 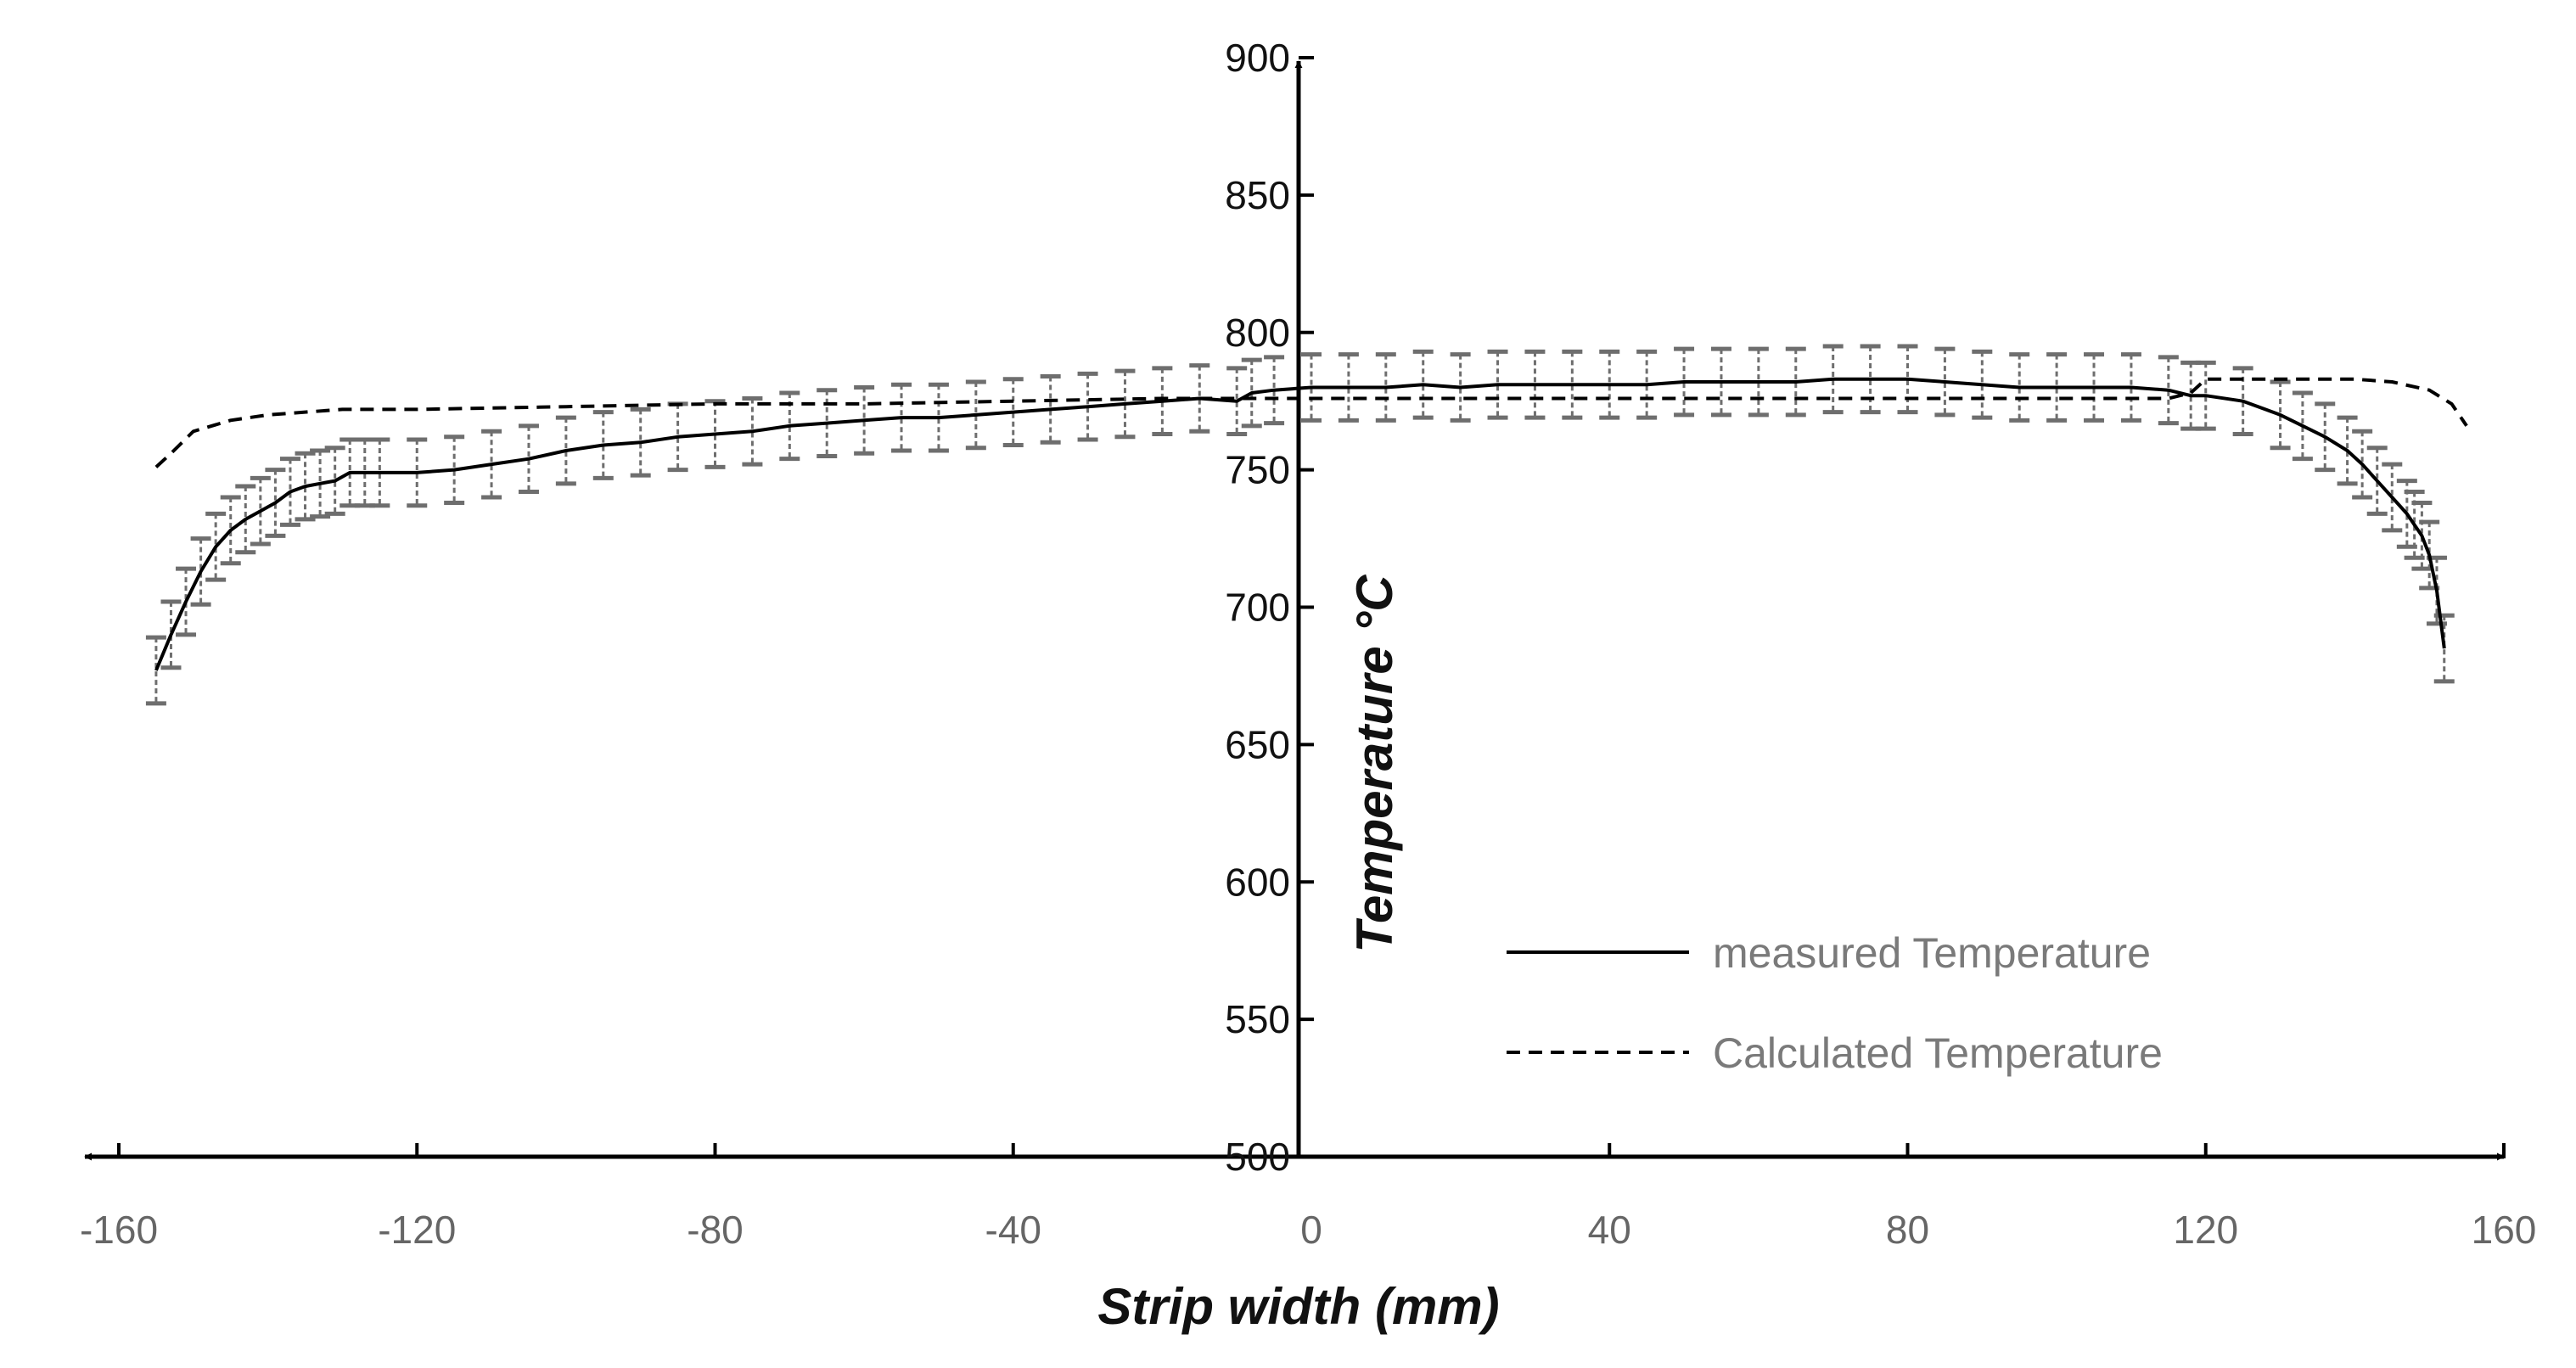 What do you see at coordinates (1257, 1157) in the screenshot?
I see `y-tick-label: 500` at bounding box center [1257, 1157].